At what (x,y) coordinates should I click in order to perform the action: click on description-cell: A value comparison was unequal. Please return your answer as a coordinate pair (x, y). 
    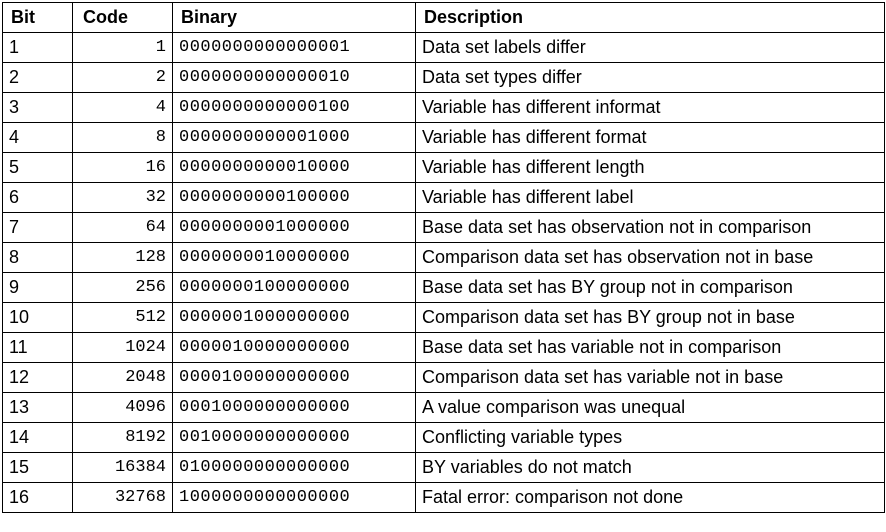
    Looking at the image, I should click on (650, 407).